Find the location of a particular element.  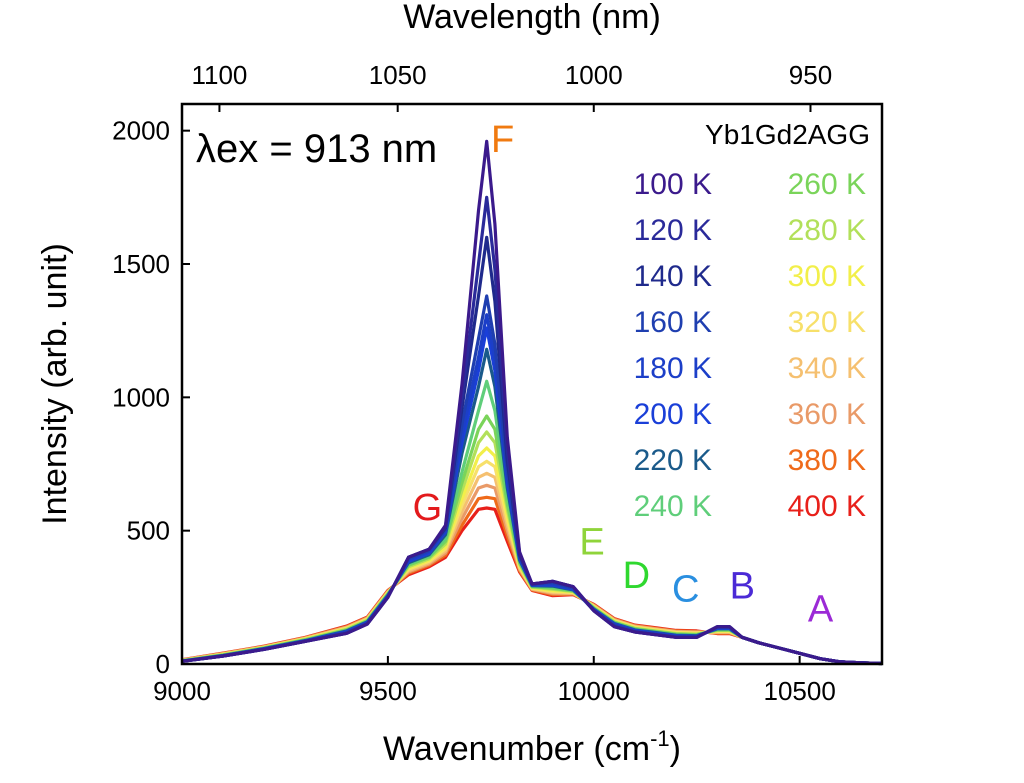

x-tick-label: 10500 is located at coordinates (799, 691).